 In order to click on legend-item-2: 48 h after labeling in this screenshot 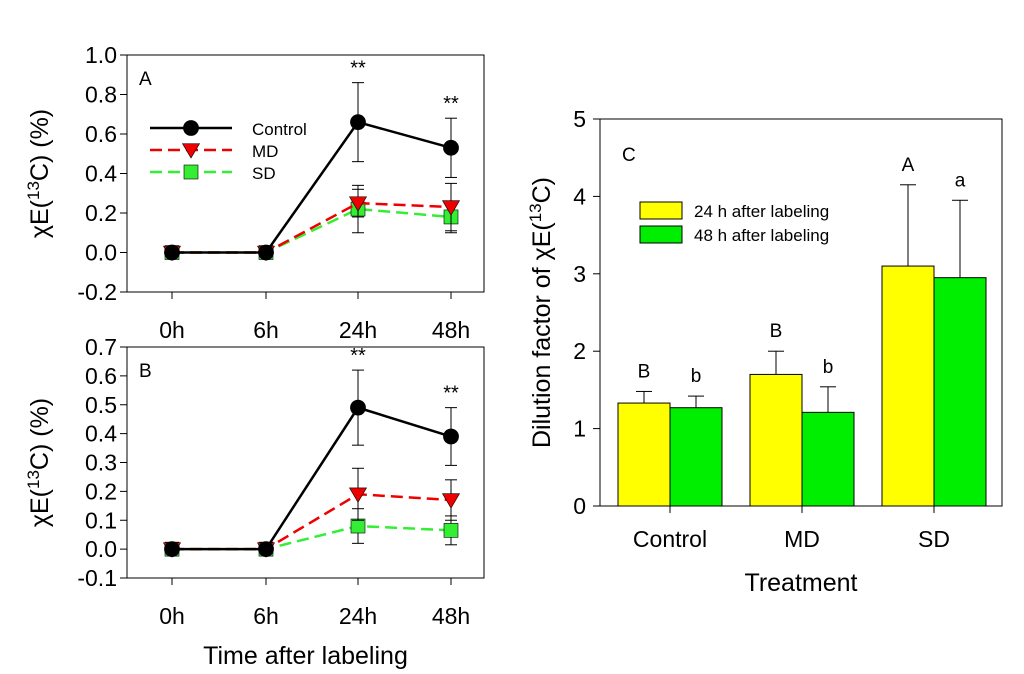, I will do `click(734, 235)`.